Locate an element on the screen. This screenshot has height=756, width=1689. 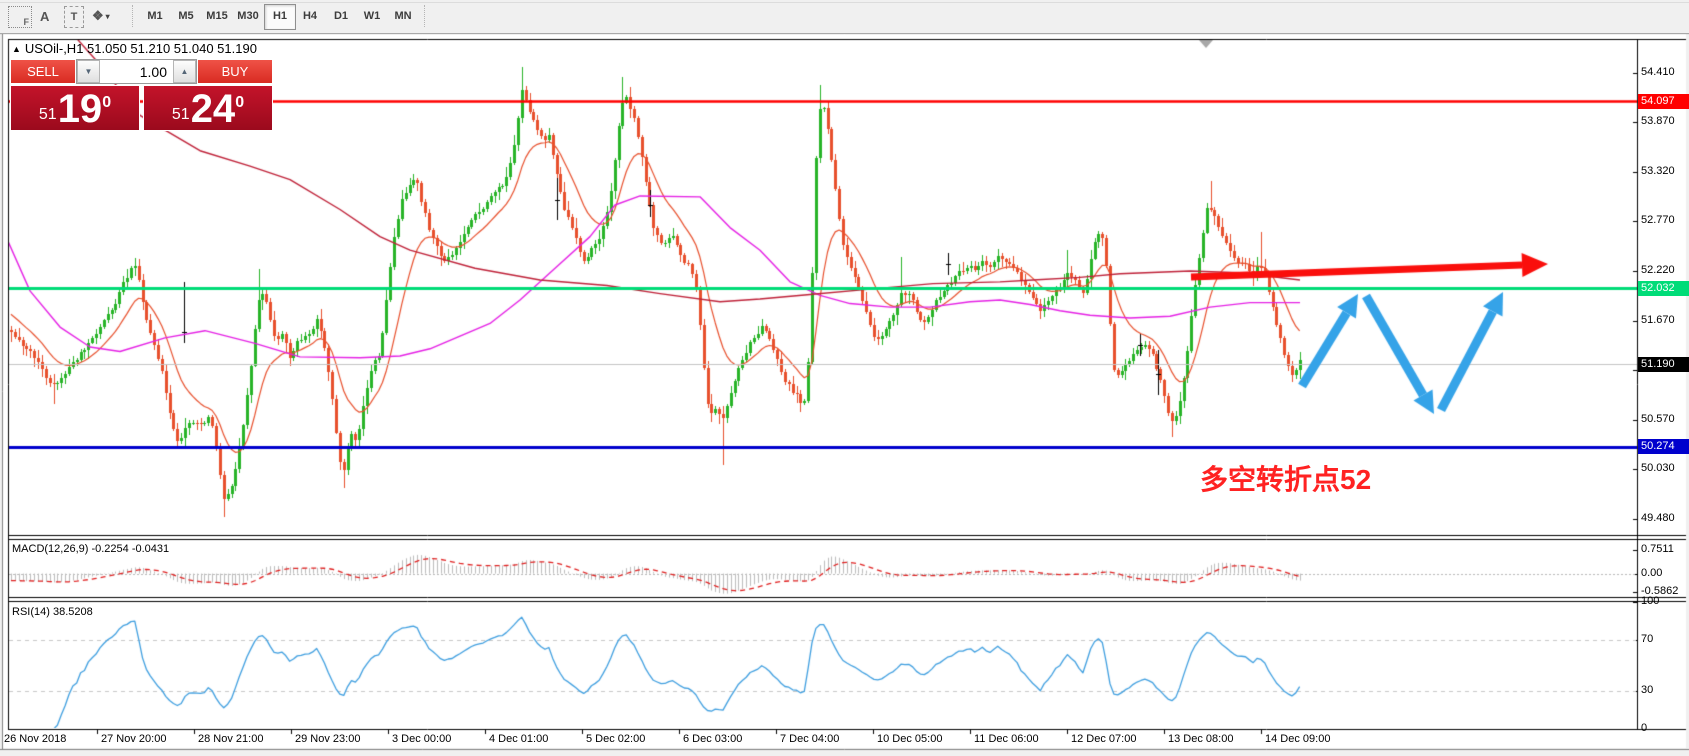
macd-tick-label: 0.00 is located at coordinates (1652, 572).